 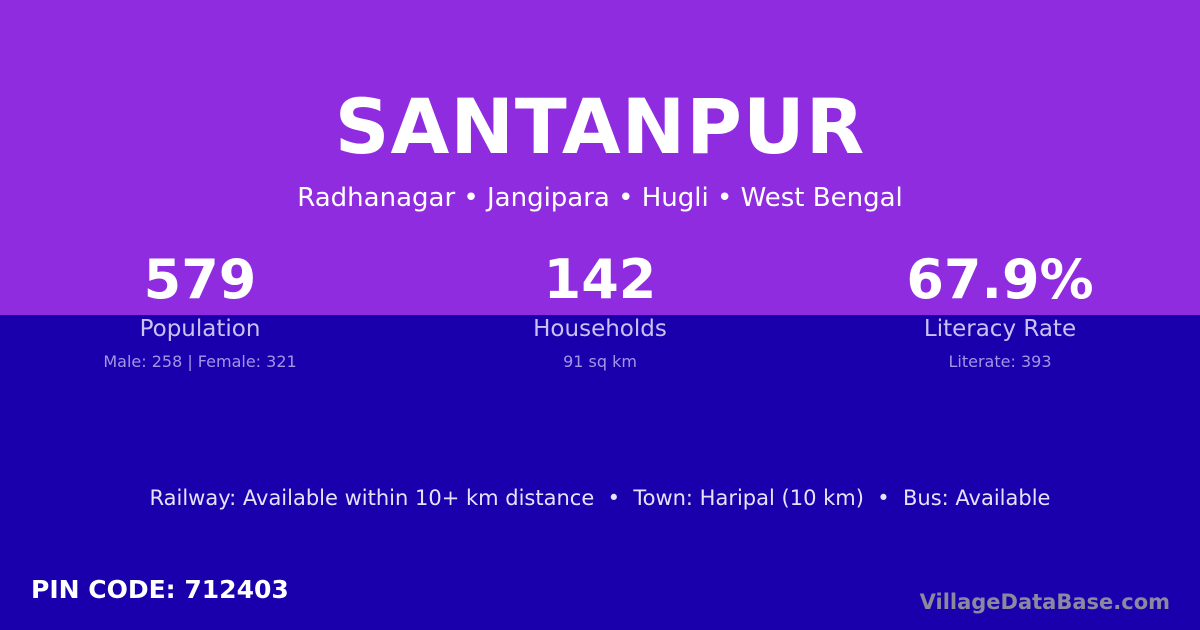 I want to click on stat-value: 579, so click(x=200, y=279).